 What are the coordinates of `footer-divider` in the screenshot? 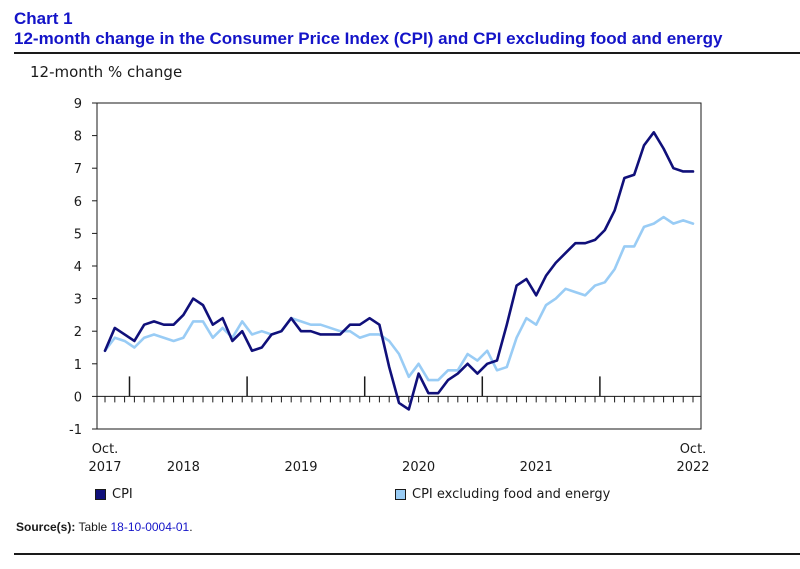 It's located at (407, 554).